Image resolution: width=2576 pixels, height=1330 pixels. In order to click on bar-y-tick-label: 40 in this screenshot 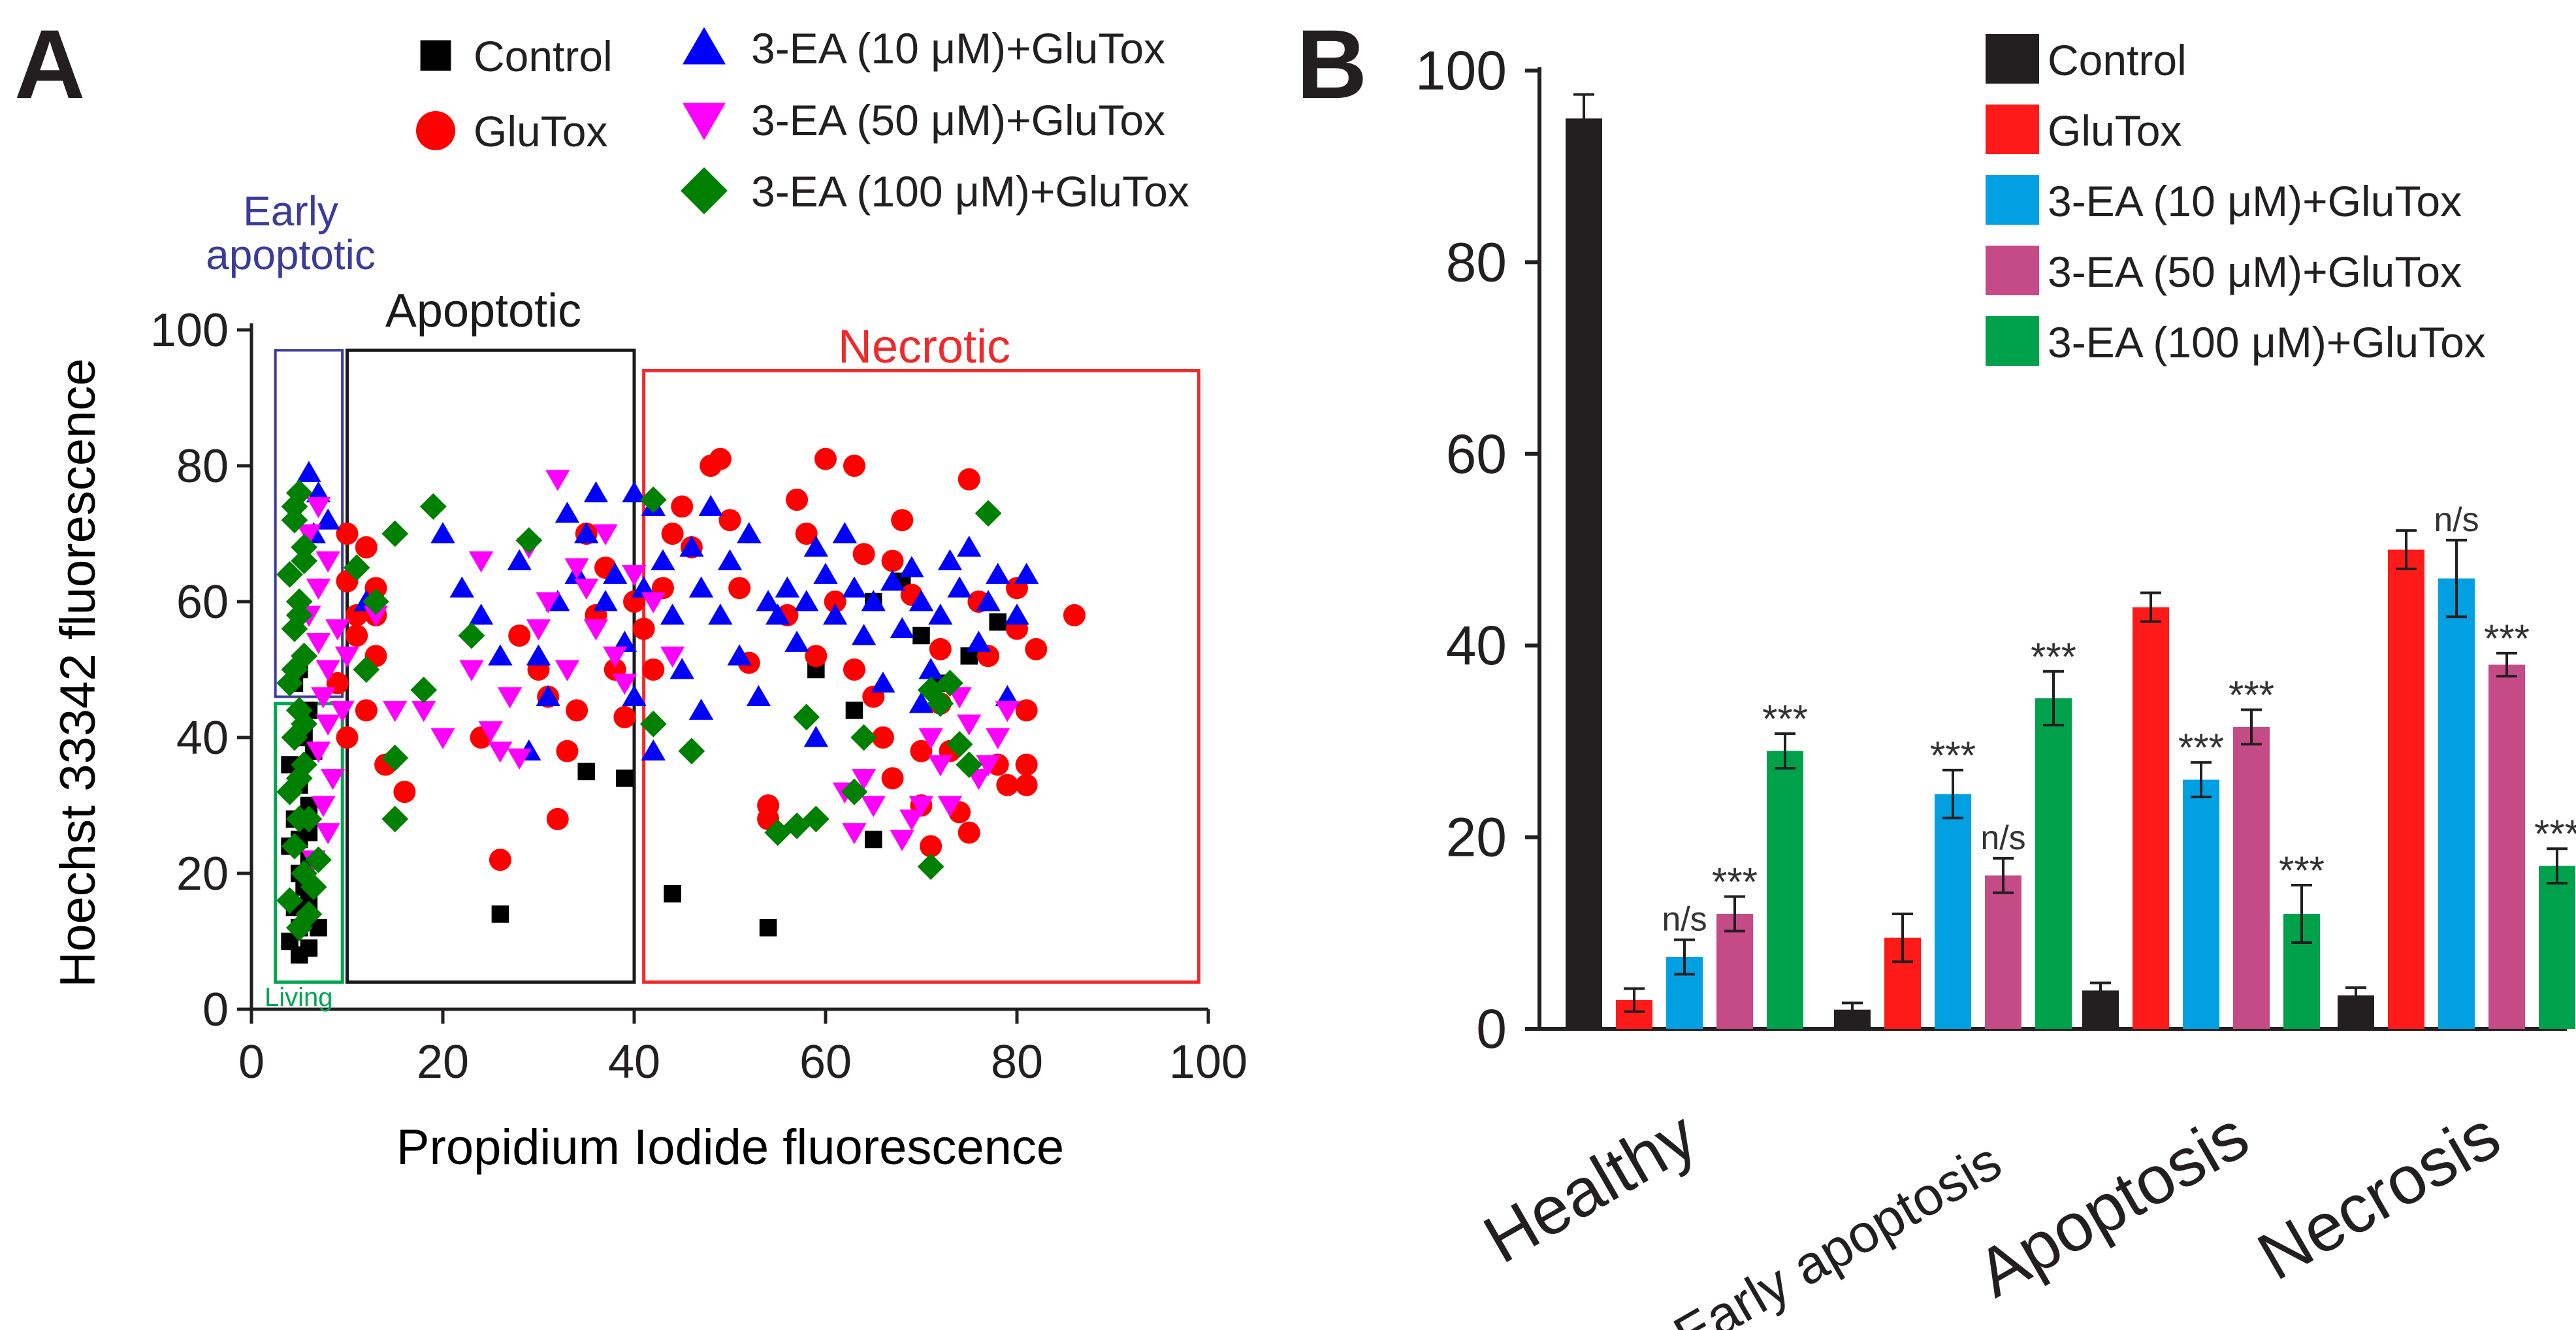, I will do `click(1476, 645)`.